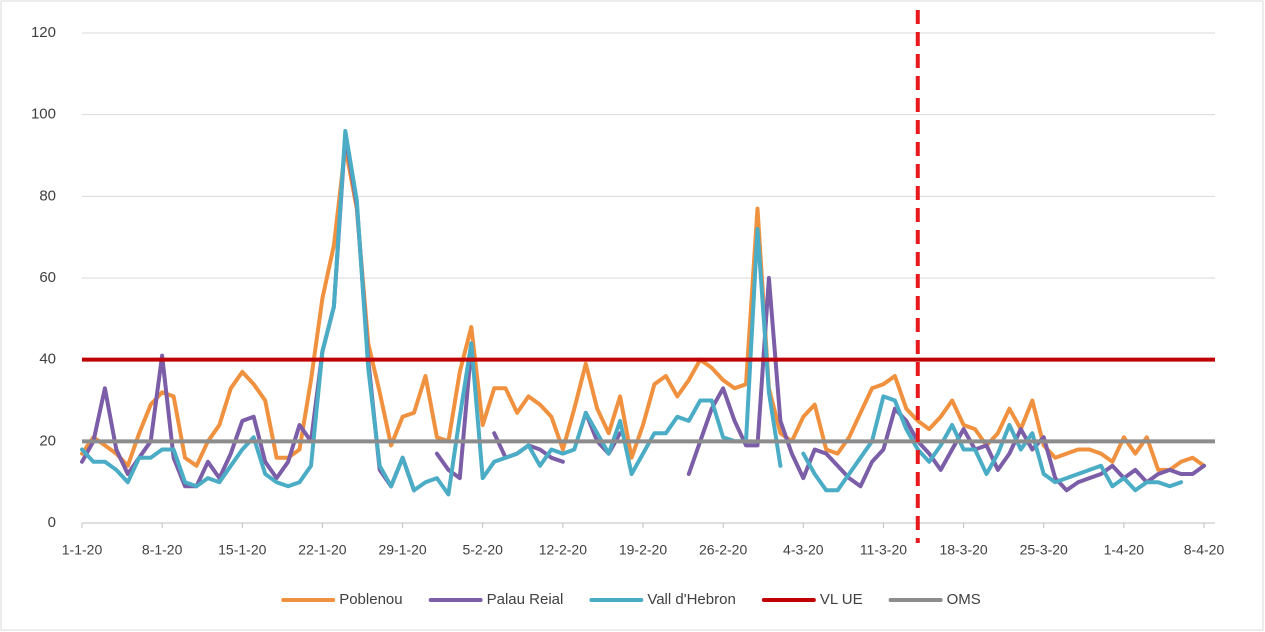  Describe the element at coordinates (43, 114) in the screenshot. I see `y-tick-label: 100` at that location.